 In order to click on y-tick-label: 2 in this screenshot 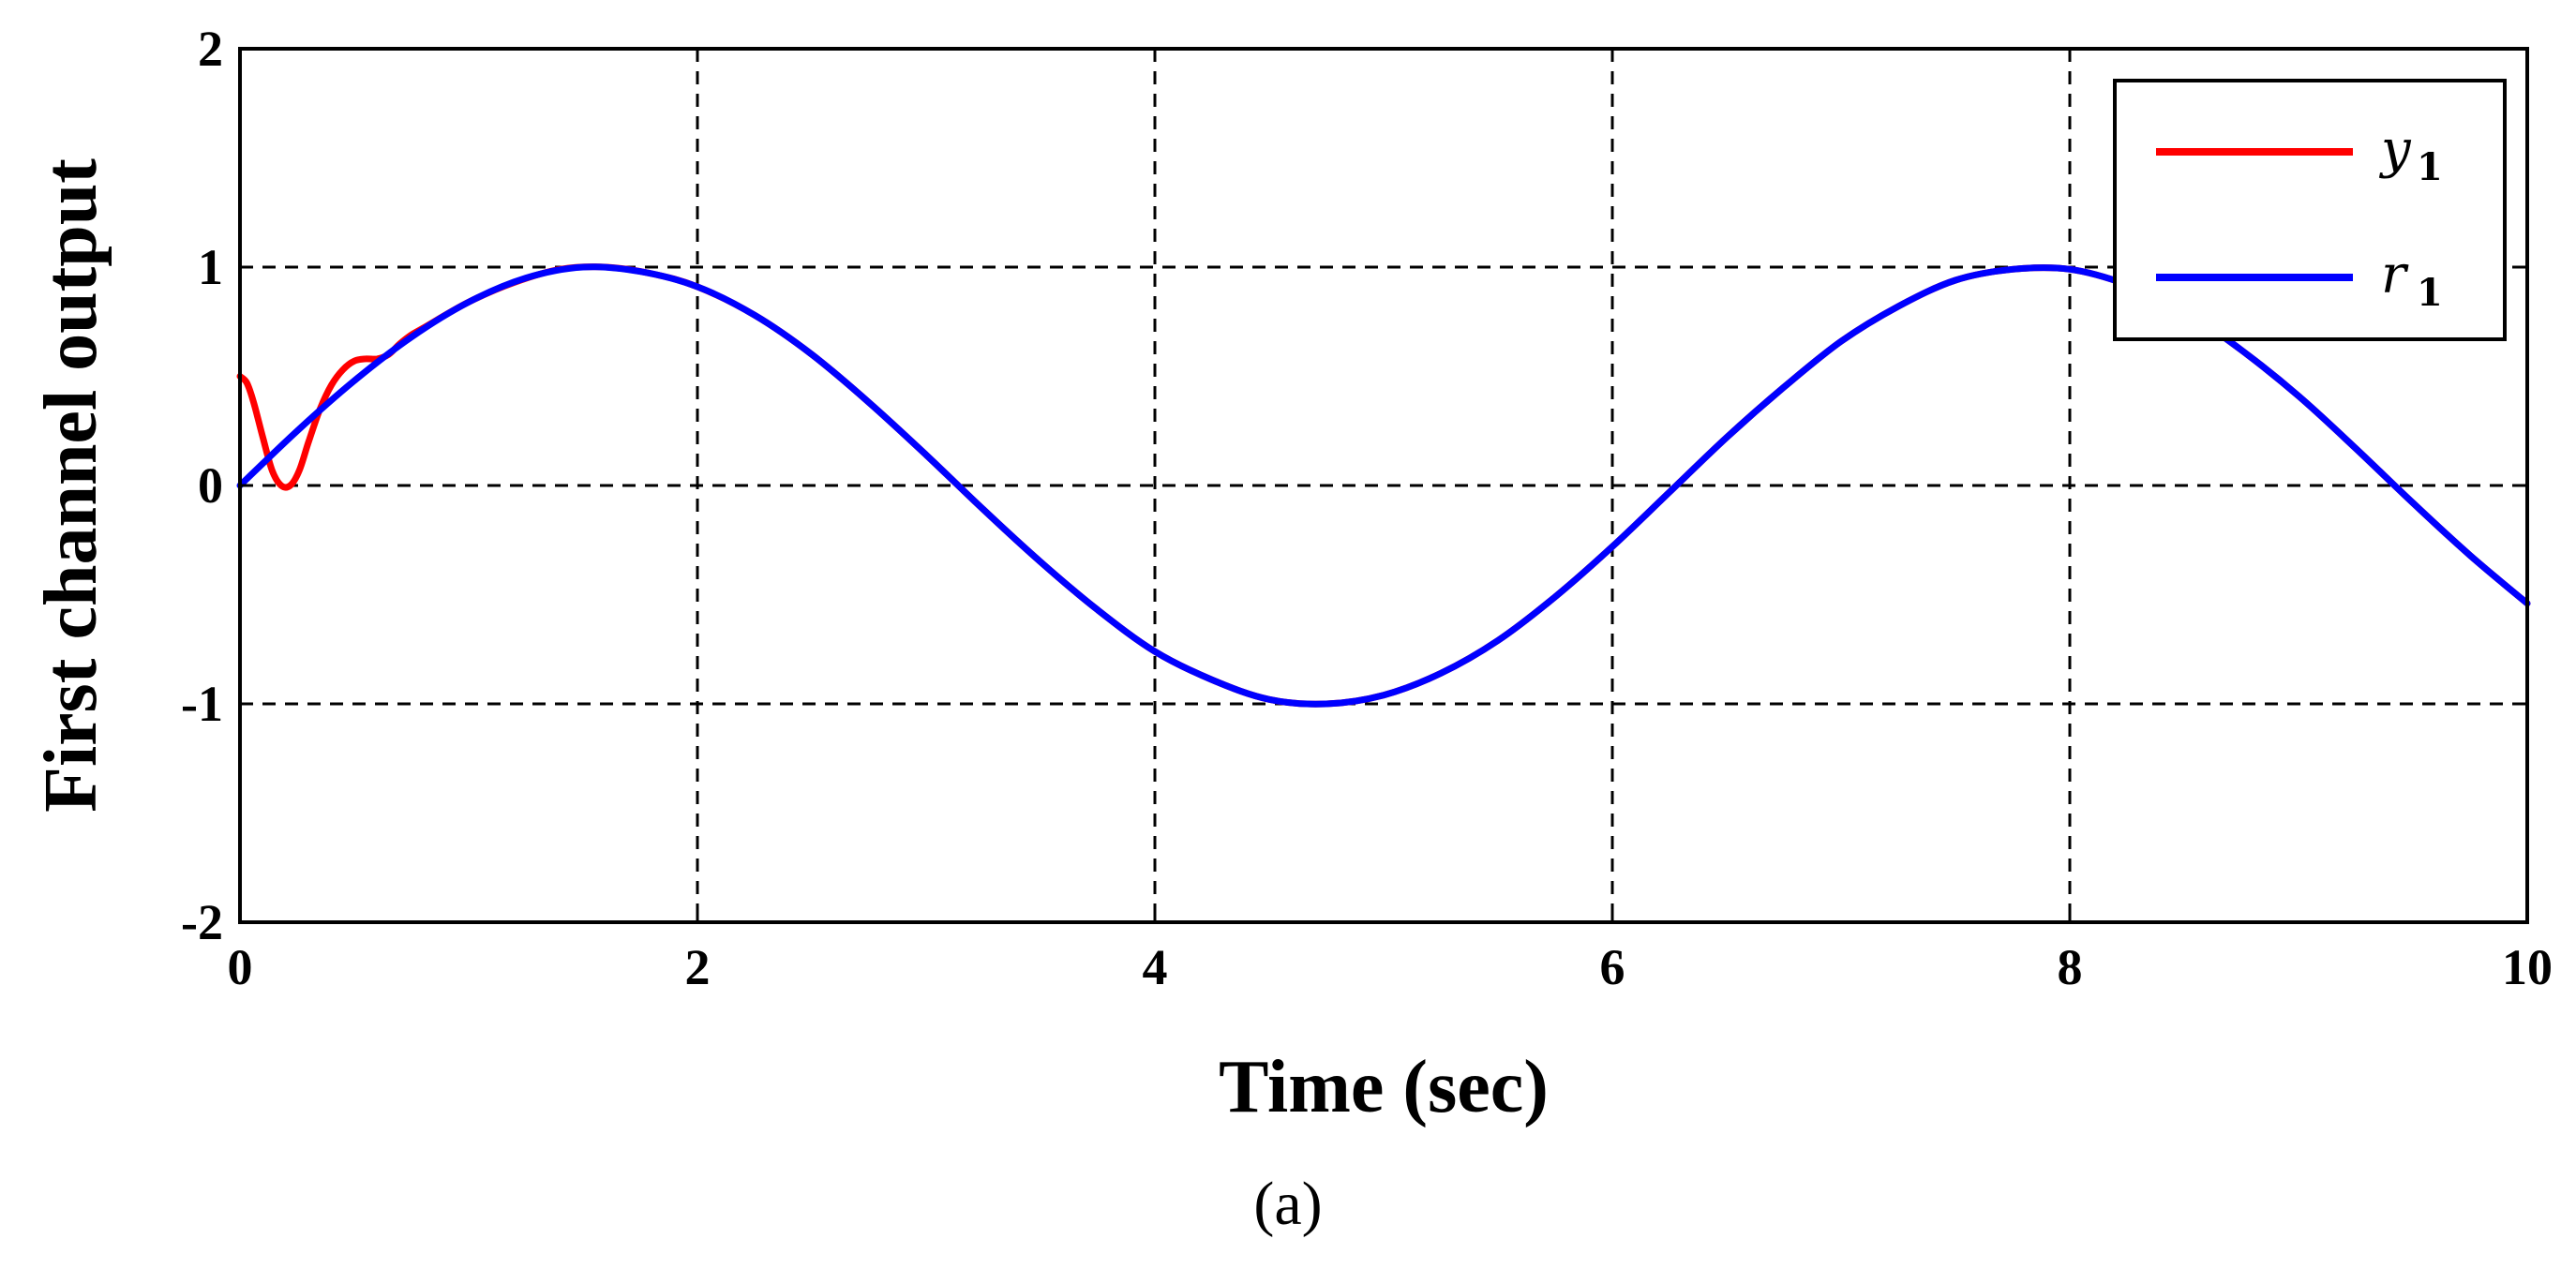, I will do `click(211, 49)`.